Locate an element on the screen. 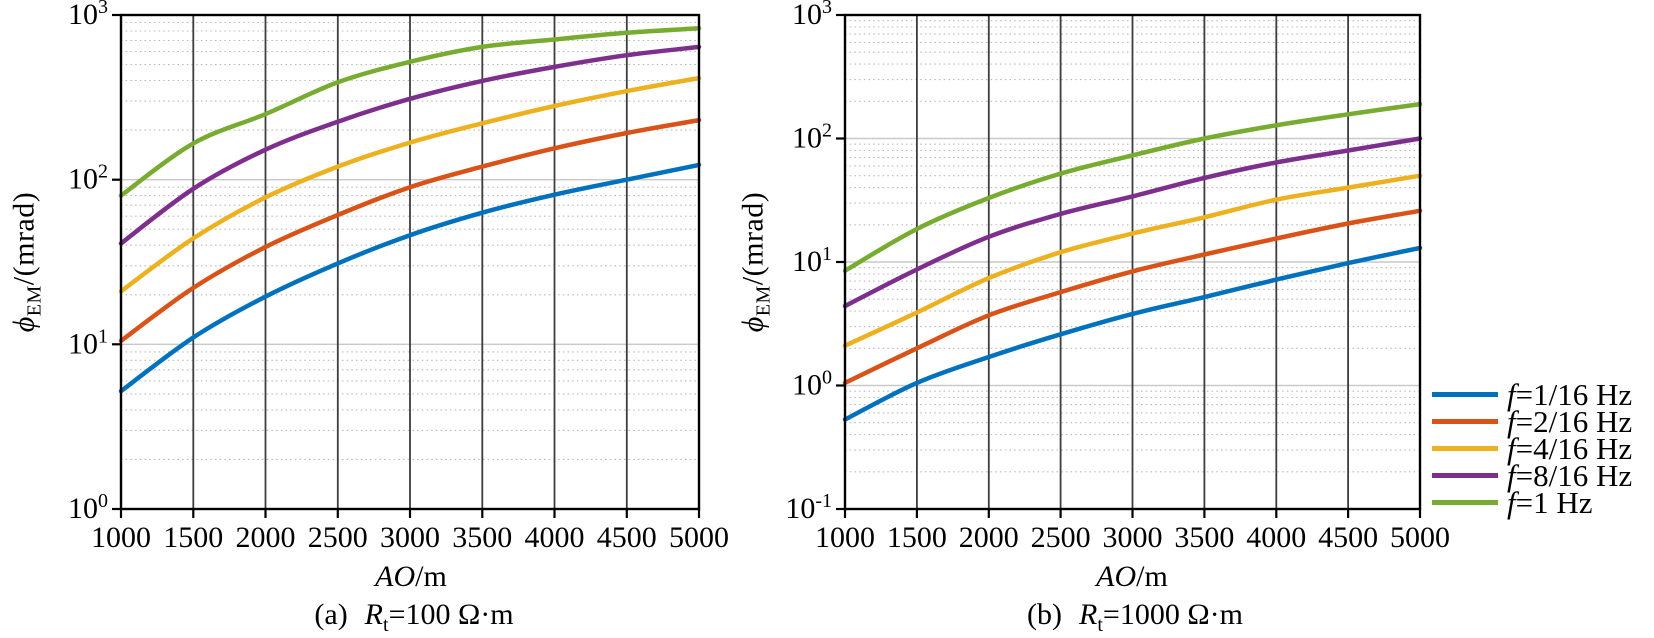 The height and width of the screenshot is (638, 1654). svg-text: 10⁻¹ is located at coordinates (808, 507).